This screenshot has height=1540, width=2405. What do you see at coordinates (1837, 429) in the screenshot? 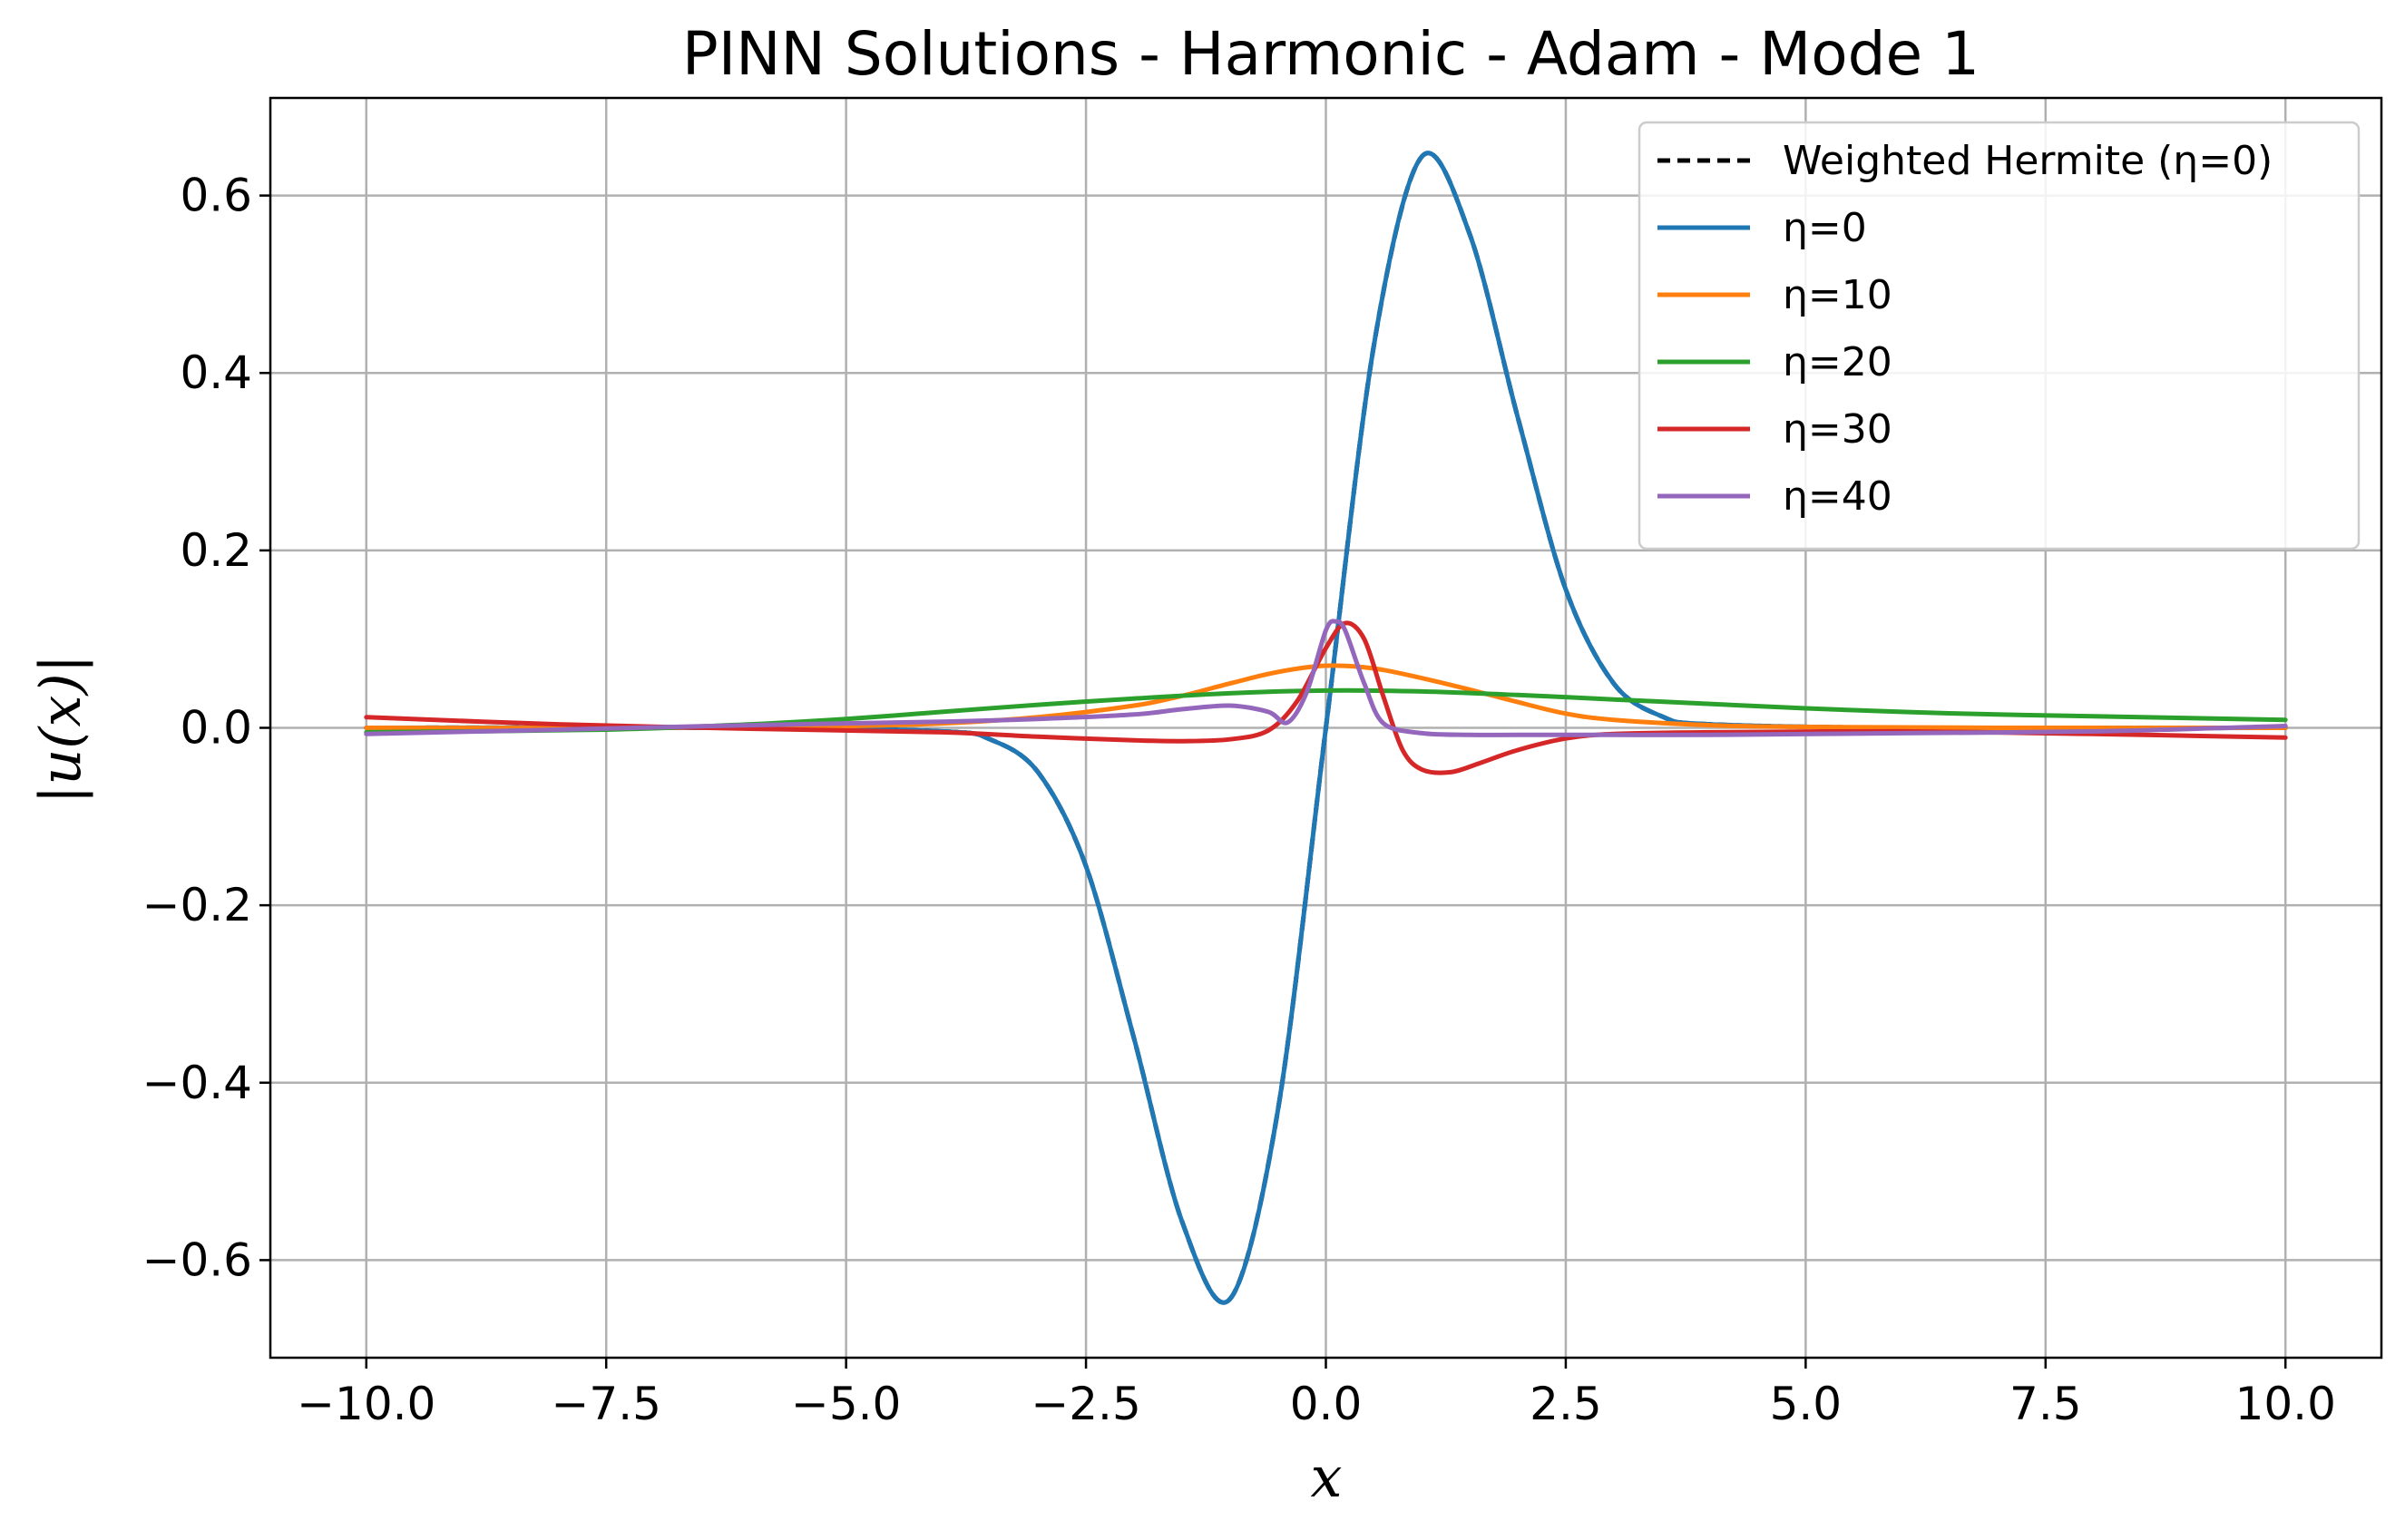
I see `legend-label: η=30` at bounding box center [1837, 429].